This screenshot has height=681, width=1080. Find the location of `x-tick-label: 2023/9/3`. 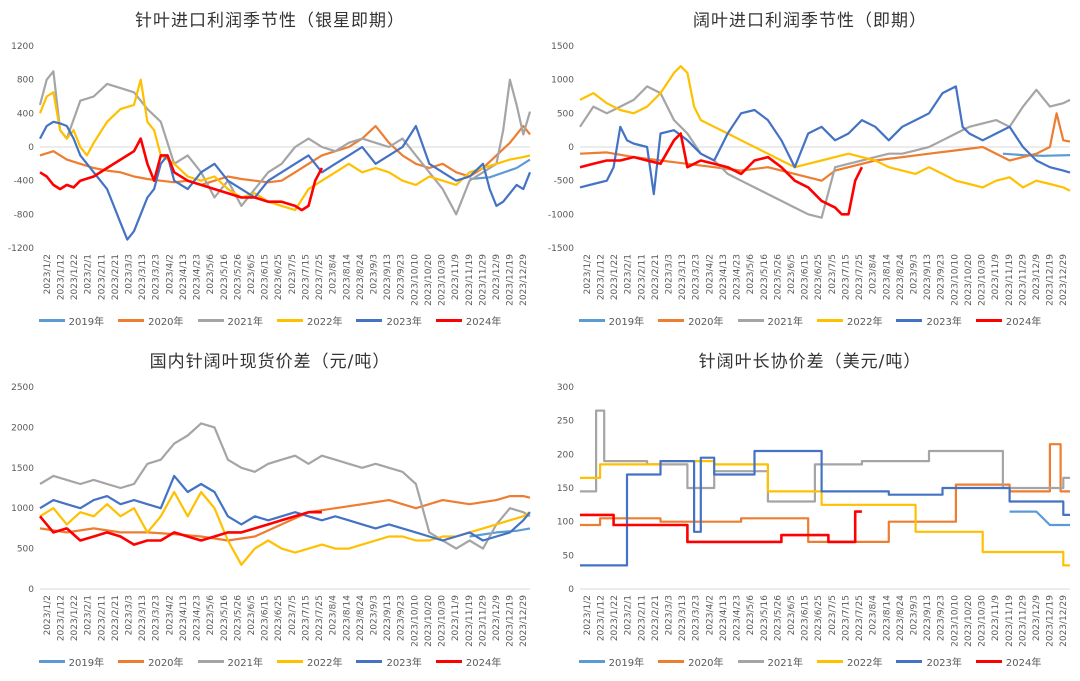

x-tick-label: 2023/9/3 is located at coordinates (374, 615).